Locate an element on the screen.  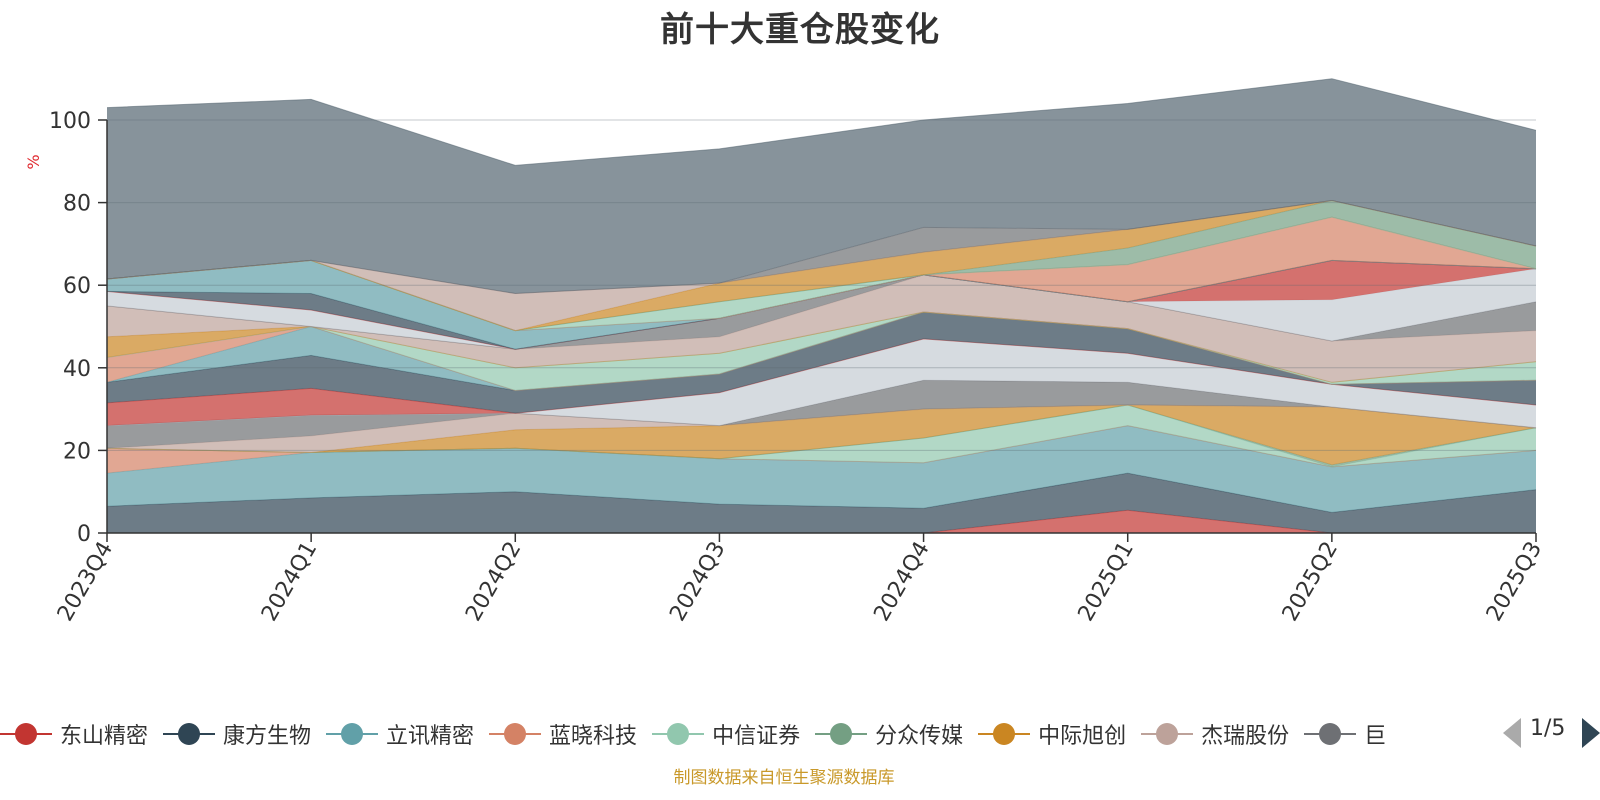
legend-pager: 1/5 is located at coordinates (1550, 735).